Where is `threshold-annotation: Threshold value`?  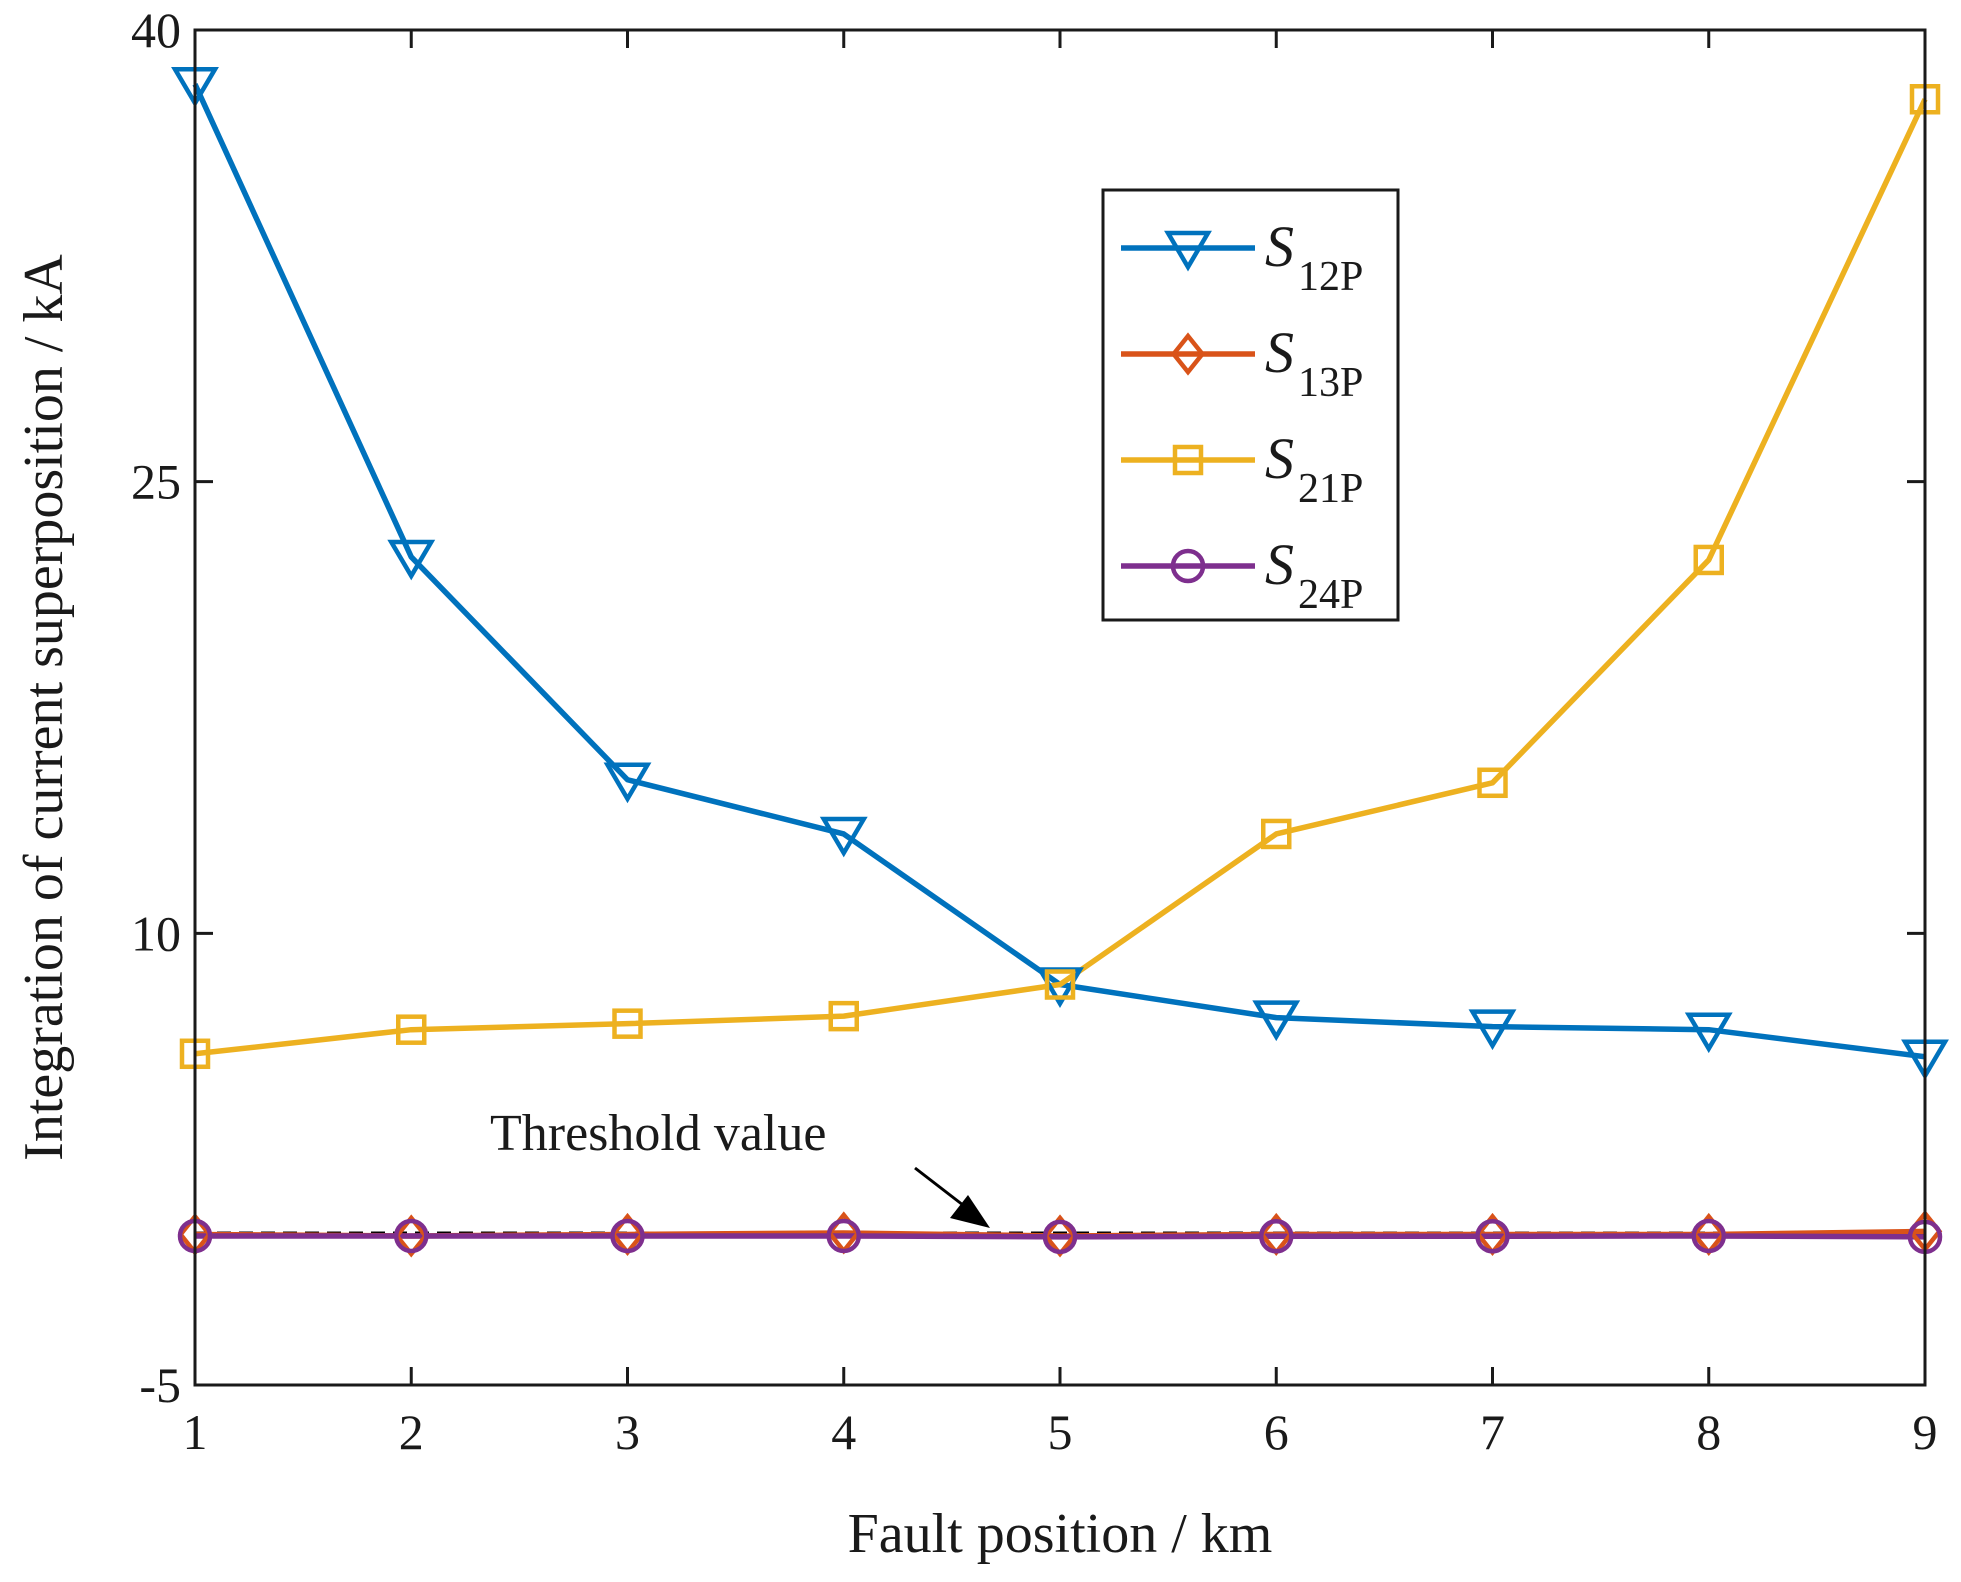 threshold-annotation: Threshold value is located at coordinates (658, 1133).